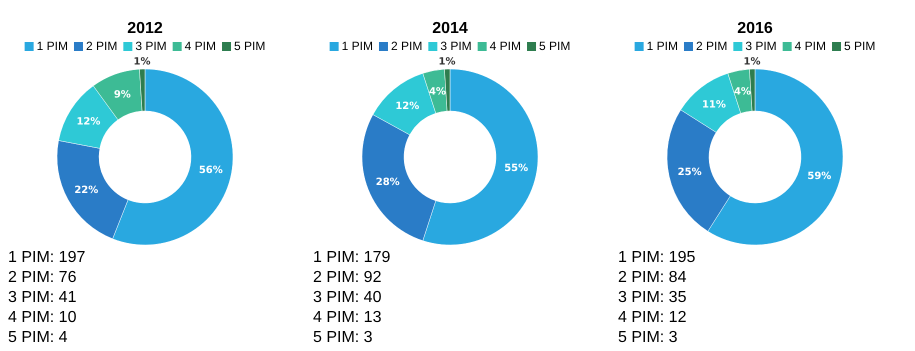 This screenshot has width=915, height=351. I want to click on text: 2 PIM: 92, so click(347, 277).